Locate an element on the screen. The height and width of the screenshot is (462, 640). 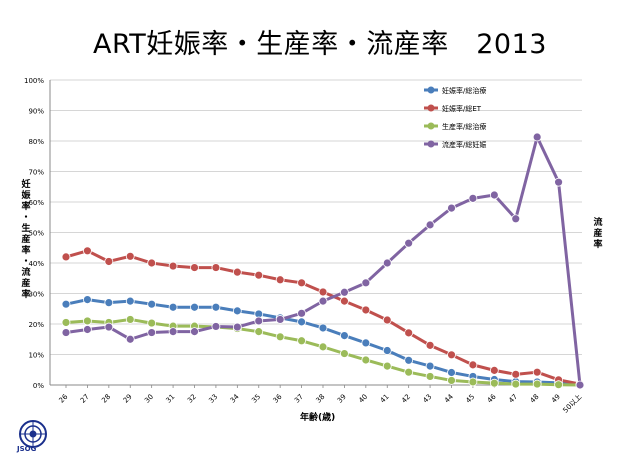
legend-label: 妊娠率/総治療 is located at coordinates (464, 90).